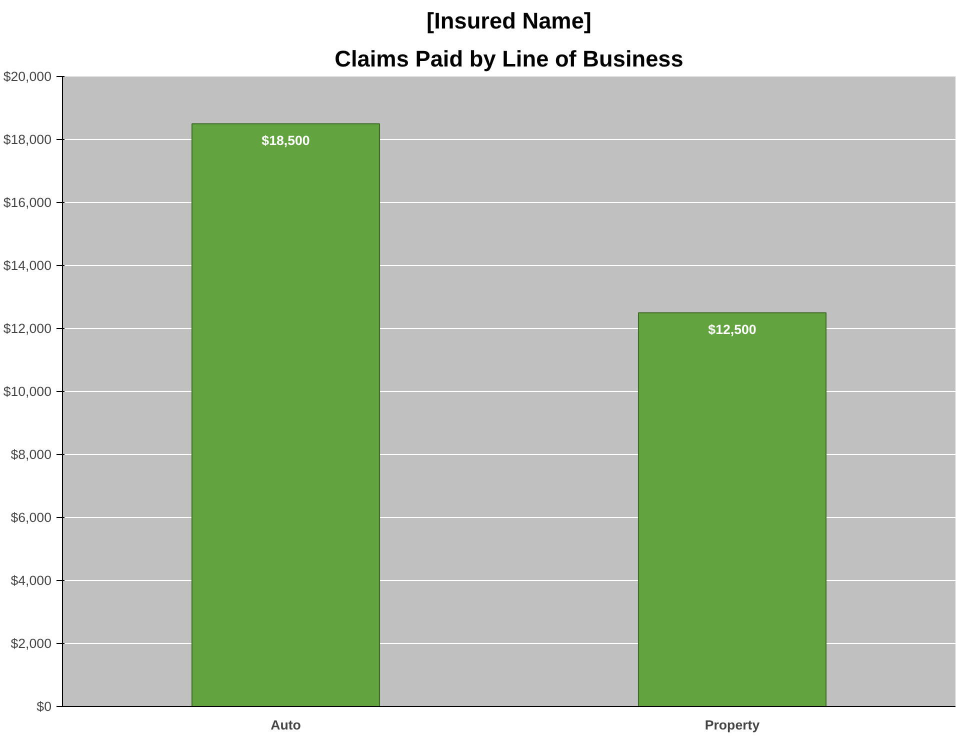 The height and width of the screenshot is (743, 971). I want to click on y-tick-label: $10,000, so click(27, 391).